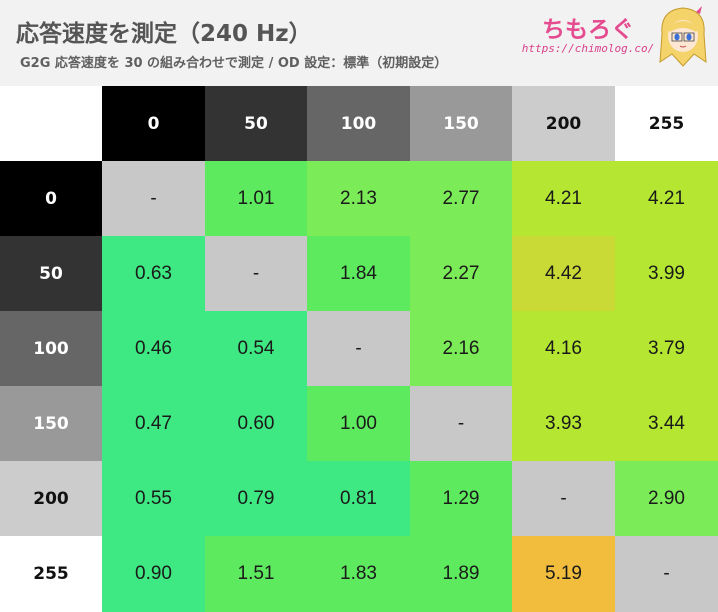  Describe the element at coordinates (164, 34) in the screenshot. I see `chart-title: 応答速度を測定（240 Hz）` at that location.